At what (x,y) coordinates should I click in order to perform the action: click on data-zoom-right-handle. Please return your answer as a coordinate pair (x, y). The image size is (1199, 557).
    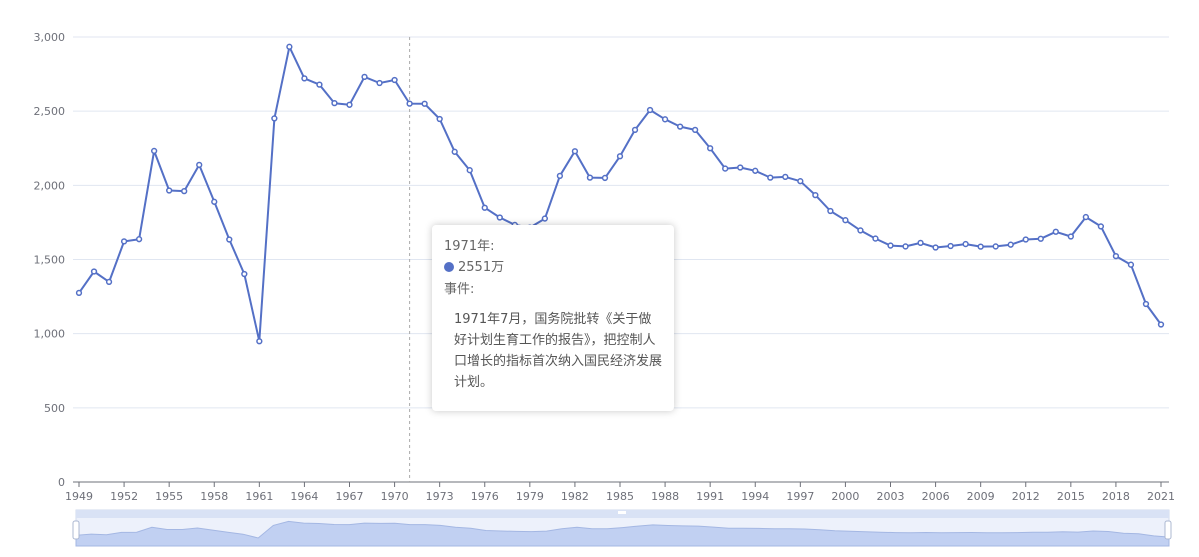
    Looking at the image, I should click on (1168, 530).